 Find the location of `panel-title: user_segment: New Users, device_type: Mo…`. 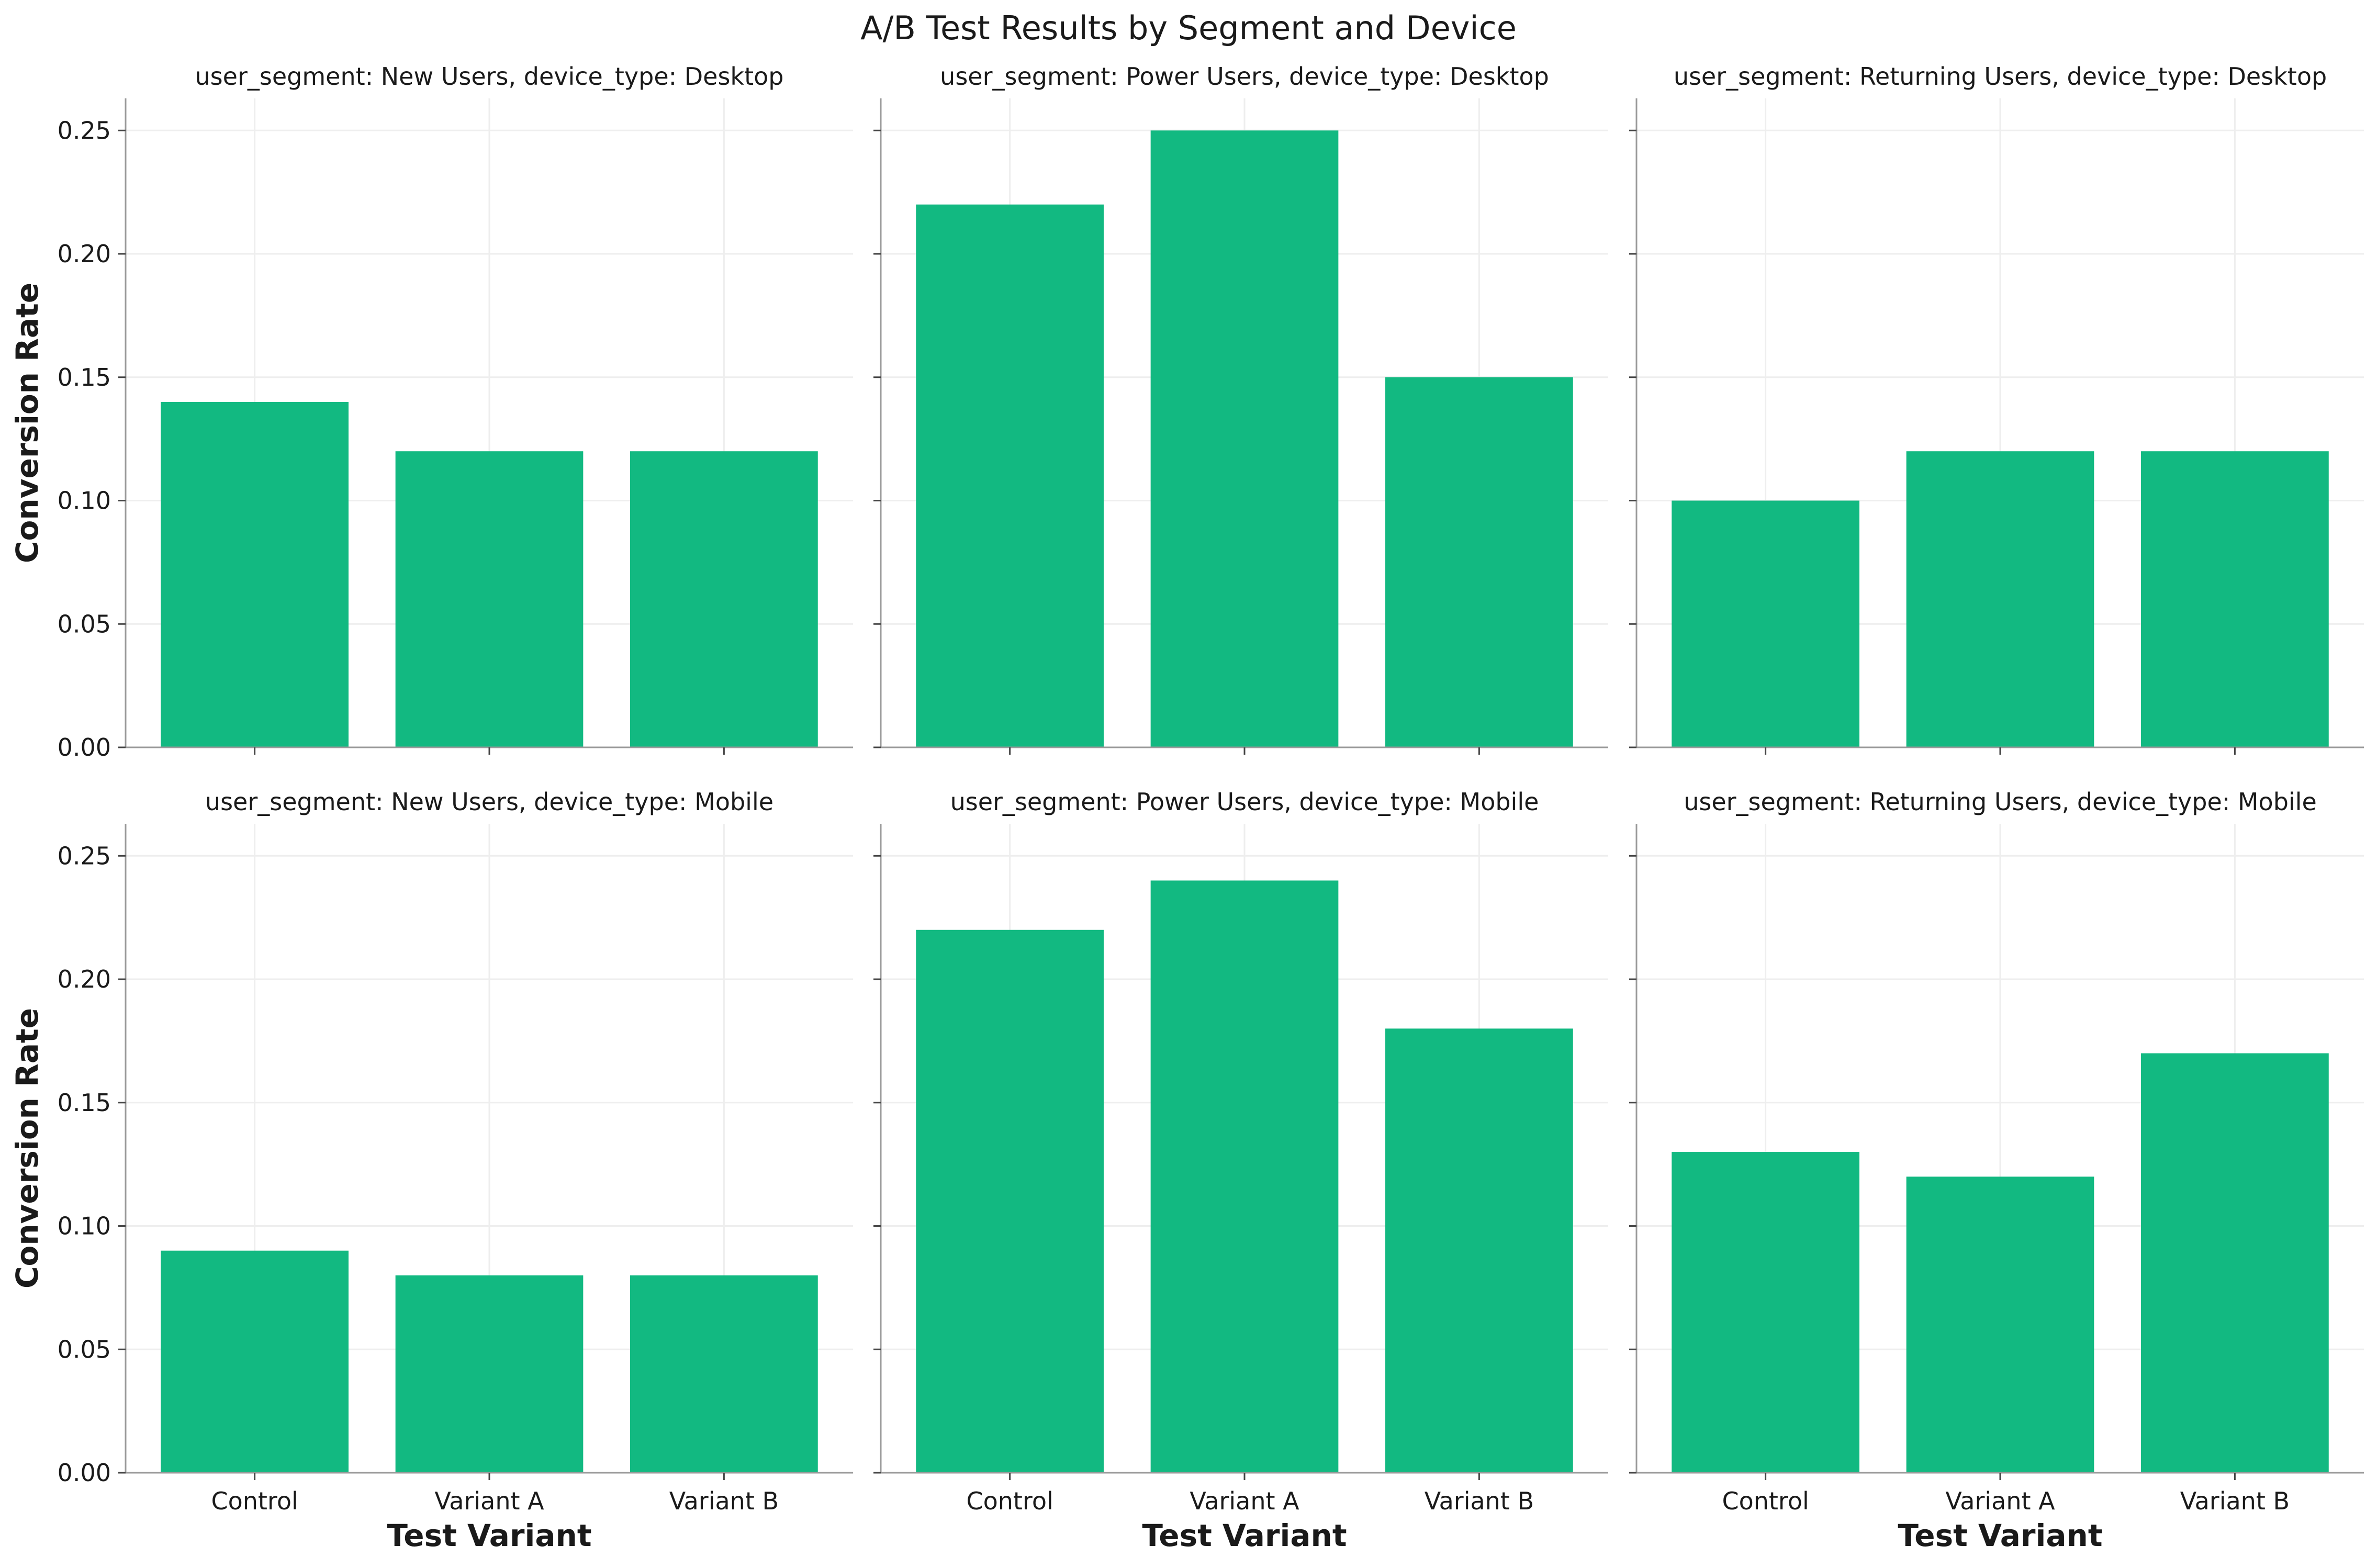

panel-title: user_segment: New Users, device_type: Mo… is located at coordinates (489, 802).